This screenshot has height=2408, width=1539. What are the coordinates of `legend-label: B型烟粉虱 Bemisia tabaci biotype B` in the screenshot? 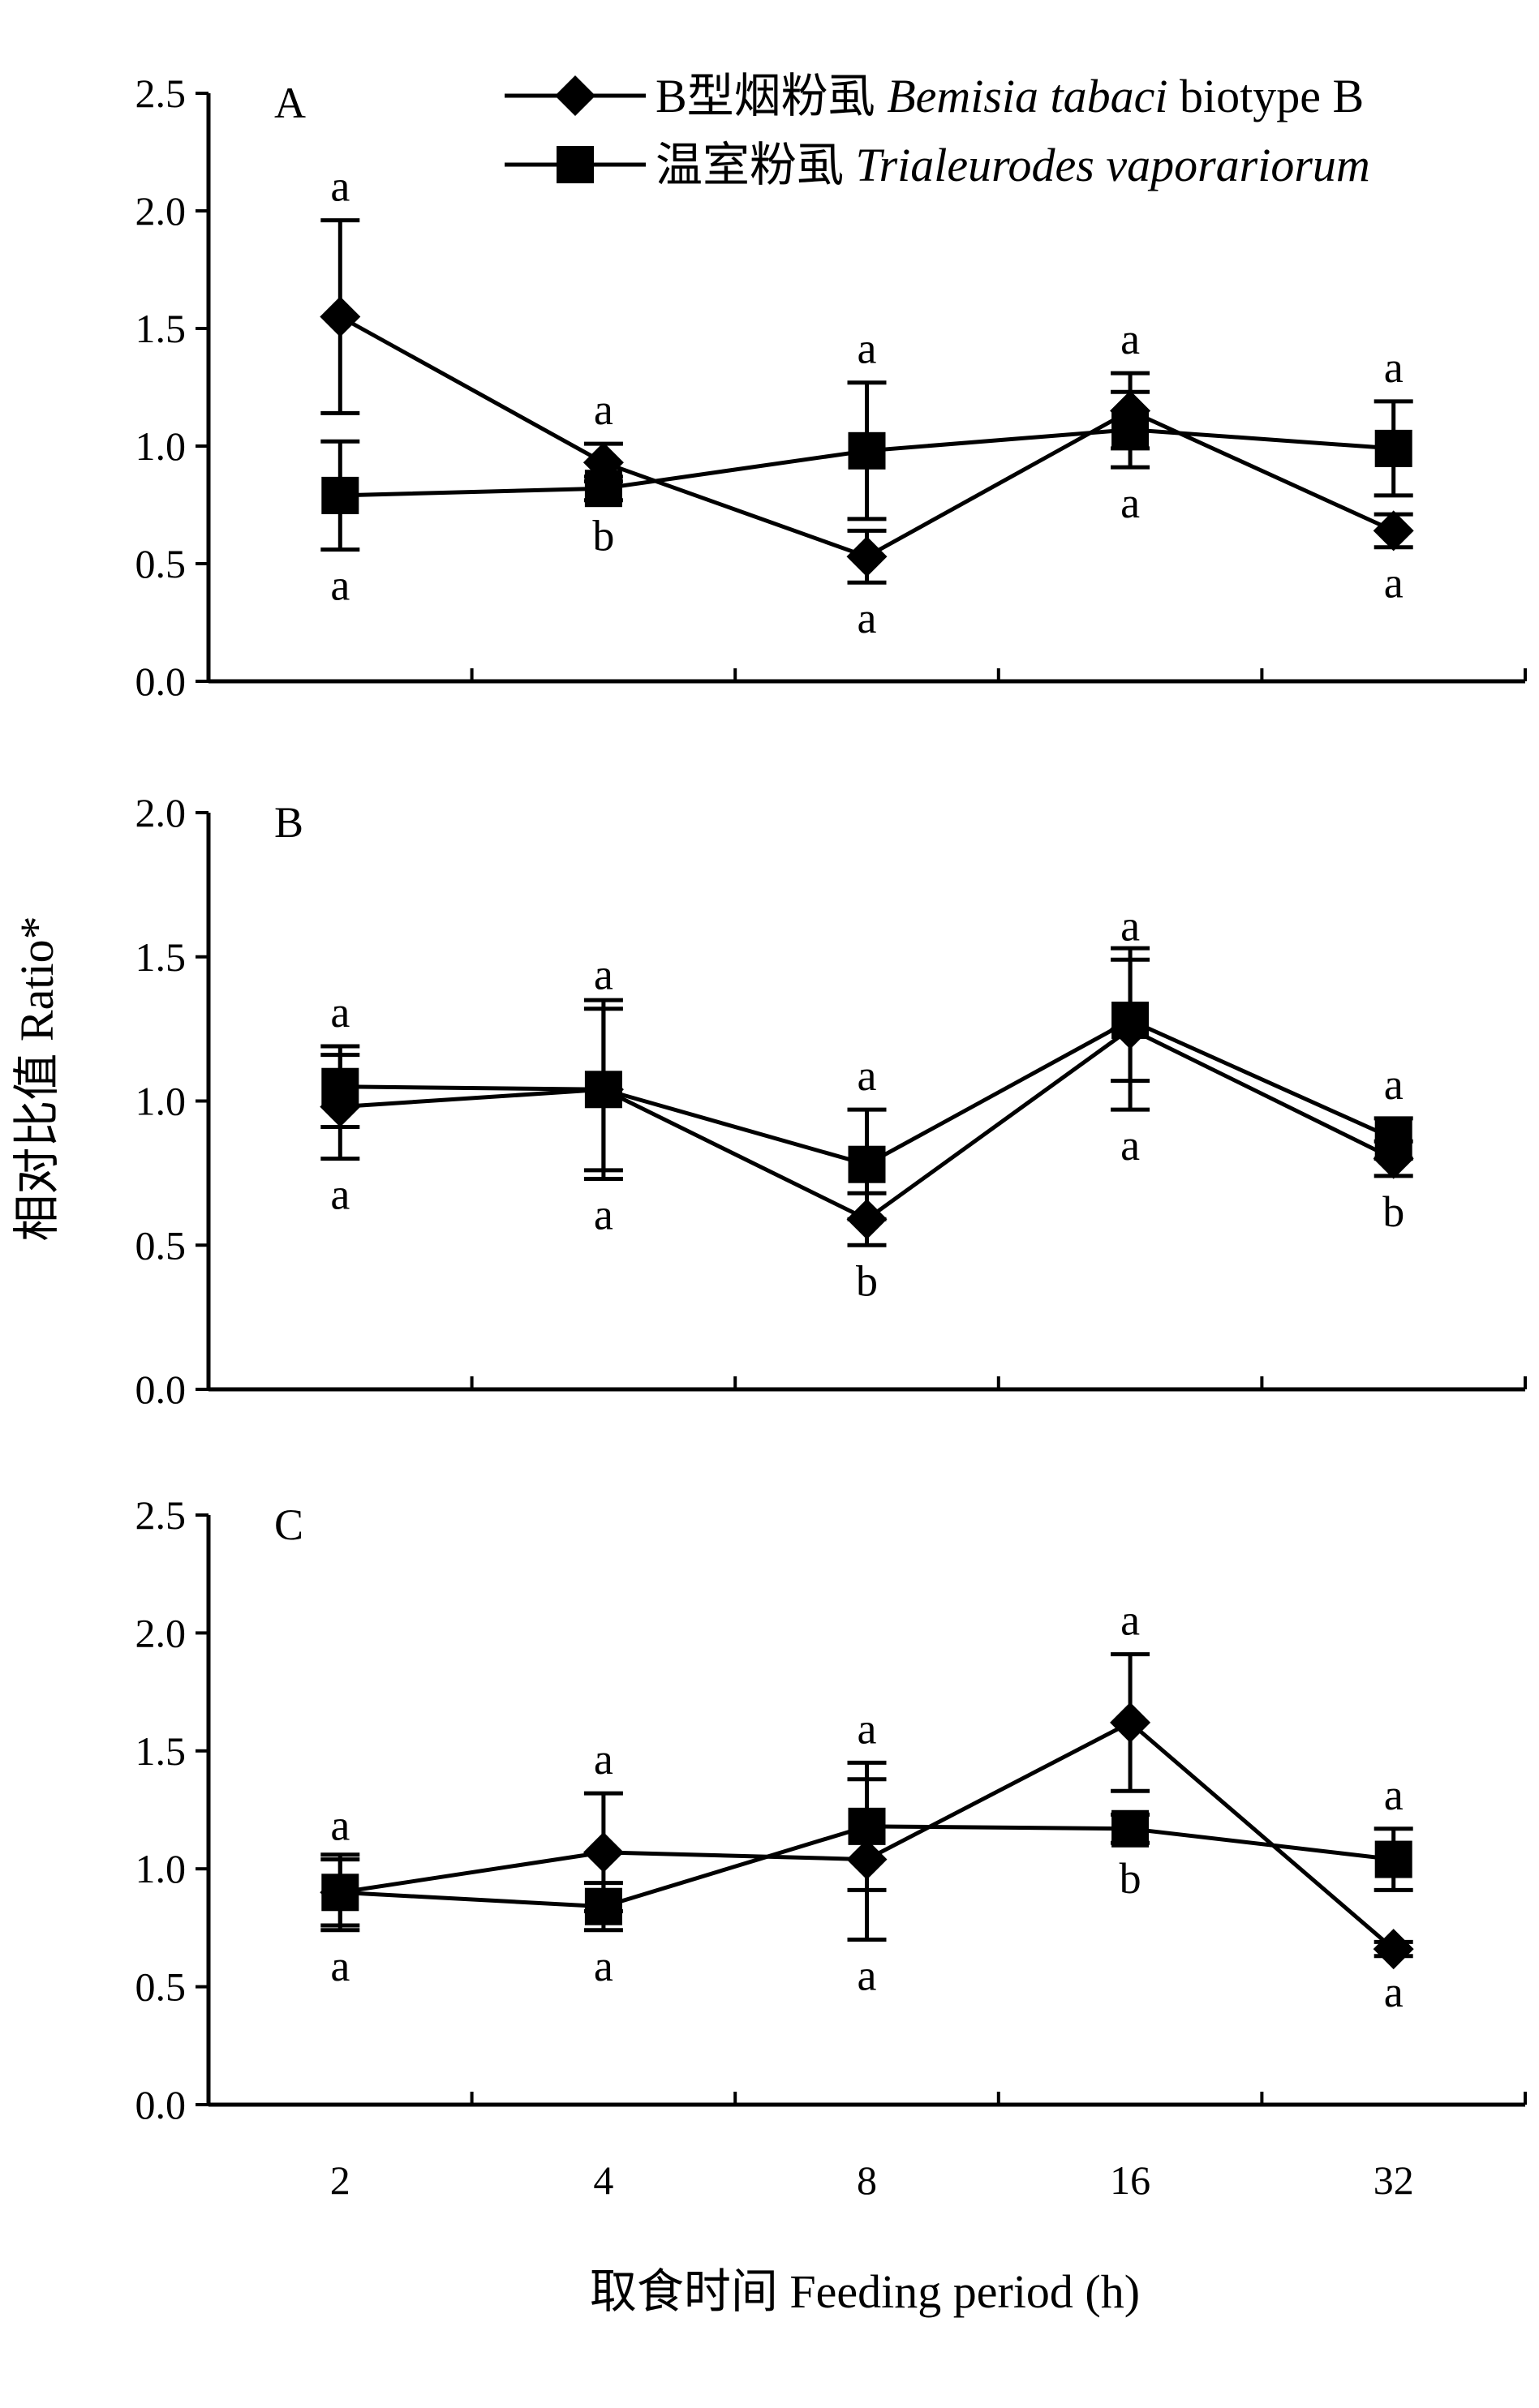 It's located at (1010, 96).